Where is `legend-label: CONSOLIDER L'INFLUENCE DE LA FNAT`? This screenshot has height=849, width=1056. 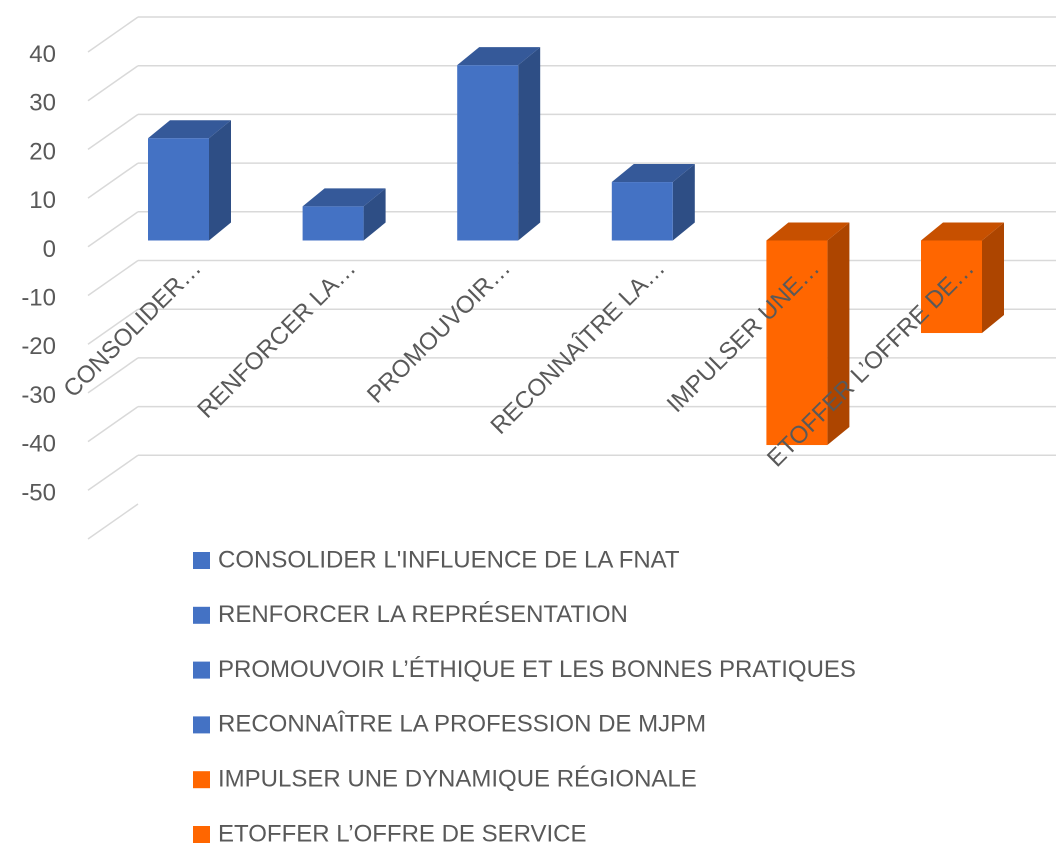
legend-label: CONSOLIDER L'INFLUENCE DE LA FNAT is located at coordinates (449, 559).